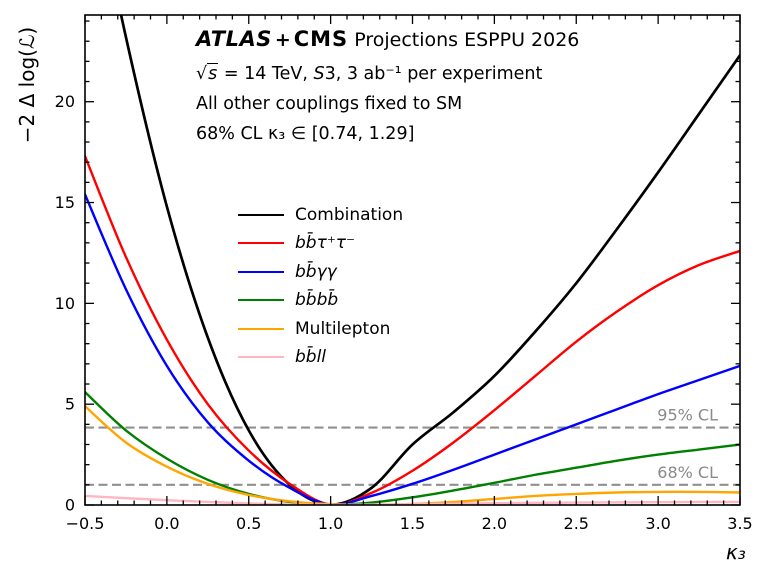  What do you see at coordinates (349, 214) in the screenshot?
I see `legend-label-combination: Combination` at bounding box center [349, 214].